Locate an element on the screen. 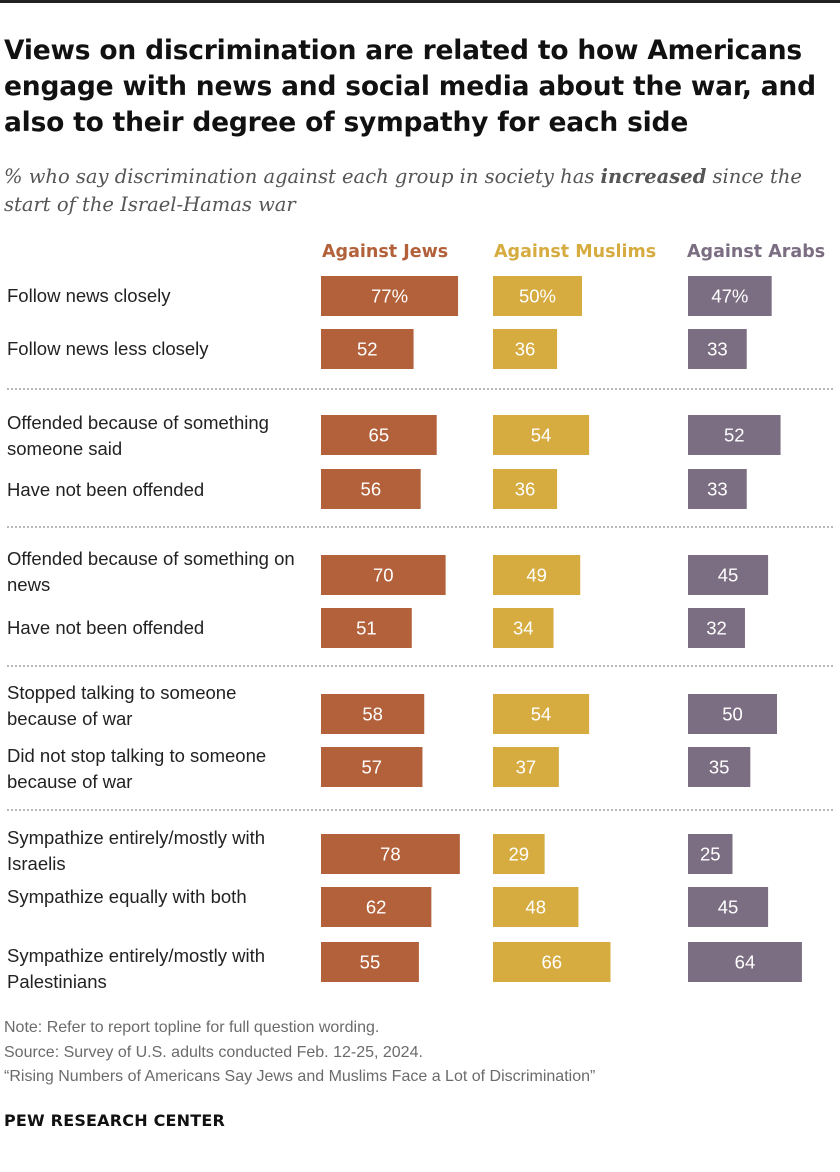 The width and height of the screenshot is (840, 1172). bar-value-label: 70 is located at coordinates (383, 575).